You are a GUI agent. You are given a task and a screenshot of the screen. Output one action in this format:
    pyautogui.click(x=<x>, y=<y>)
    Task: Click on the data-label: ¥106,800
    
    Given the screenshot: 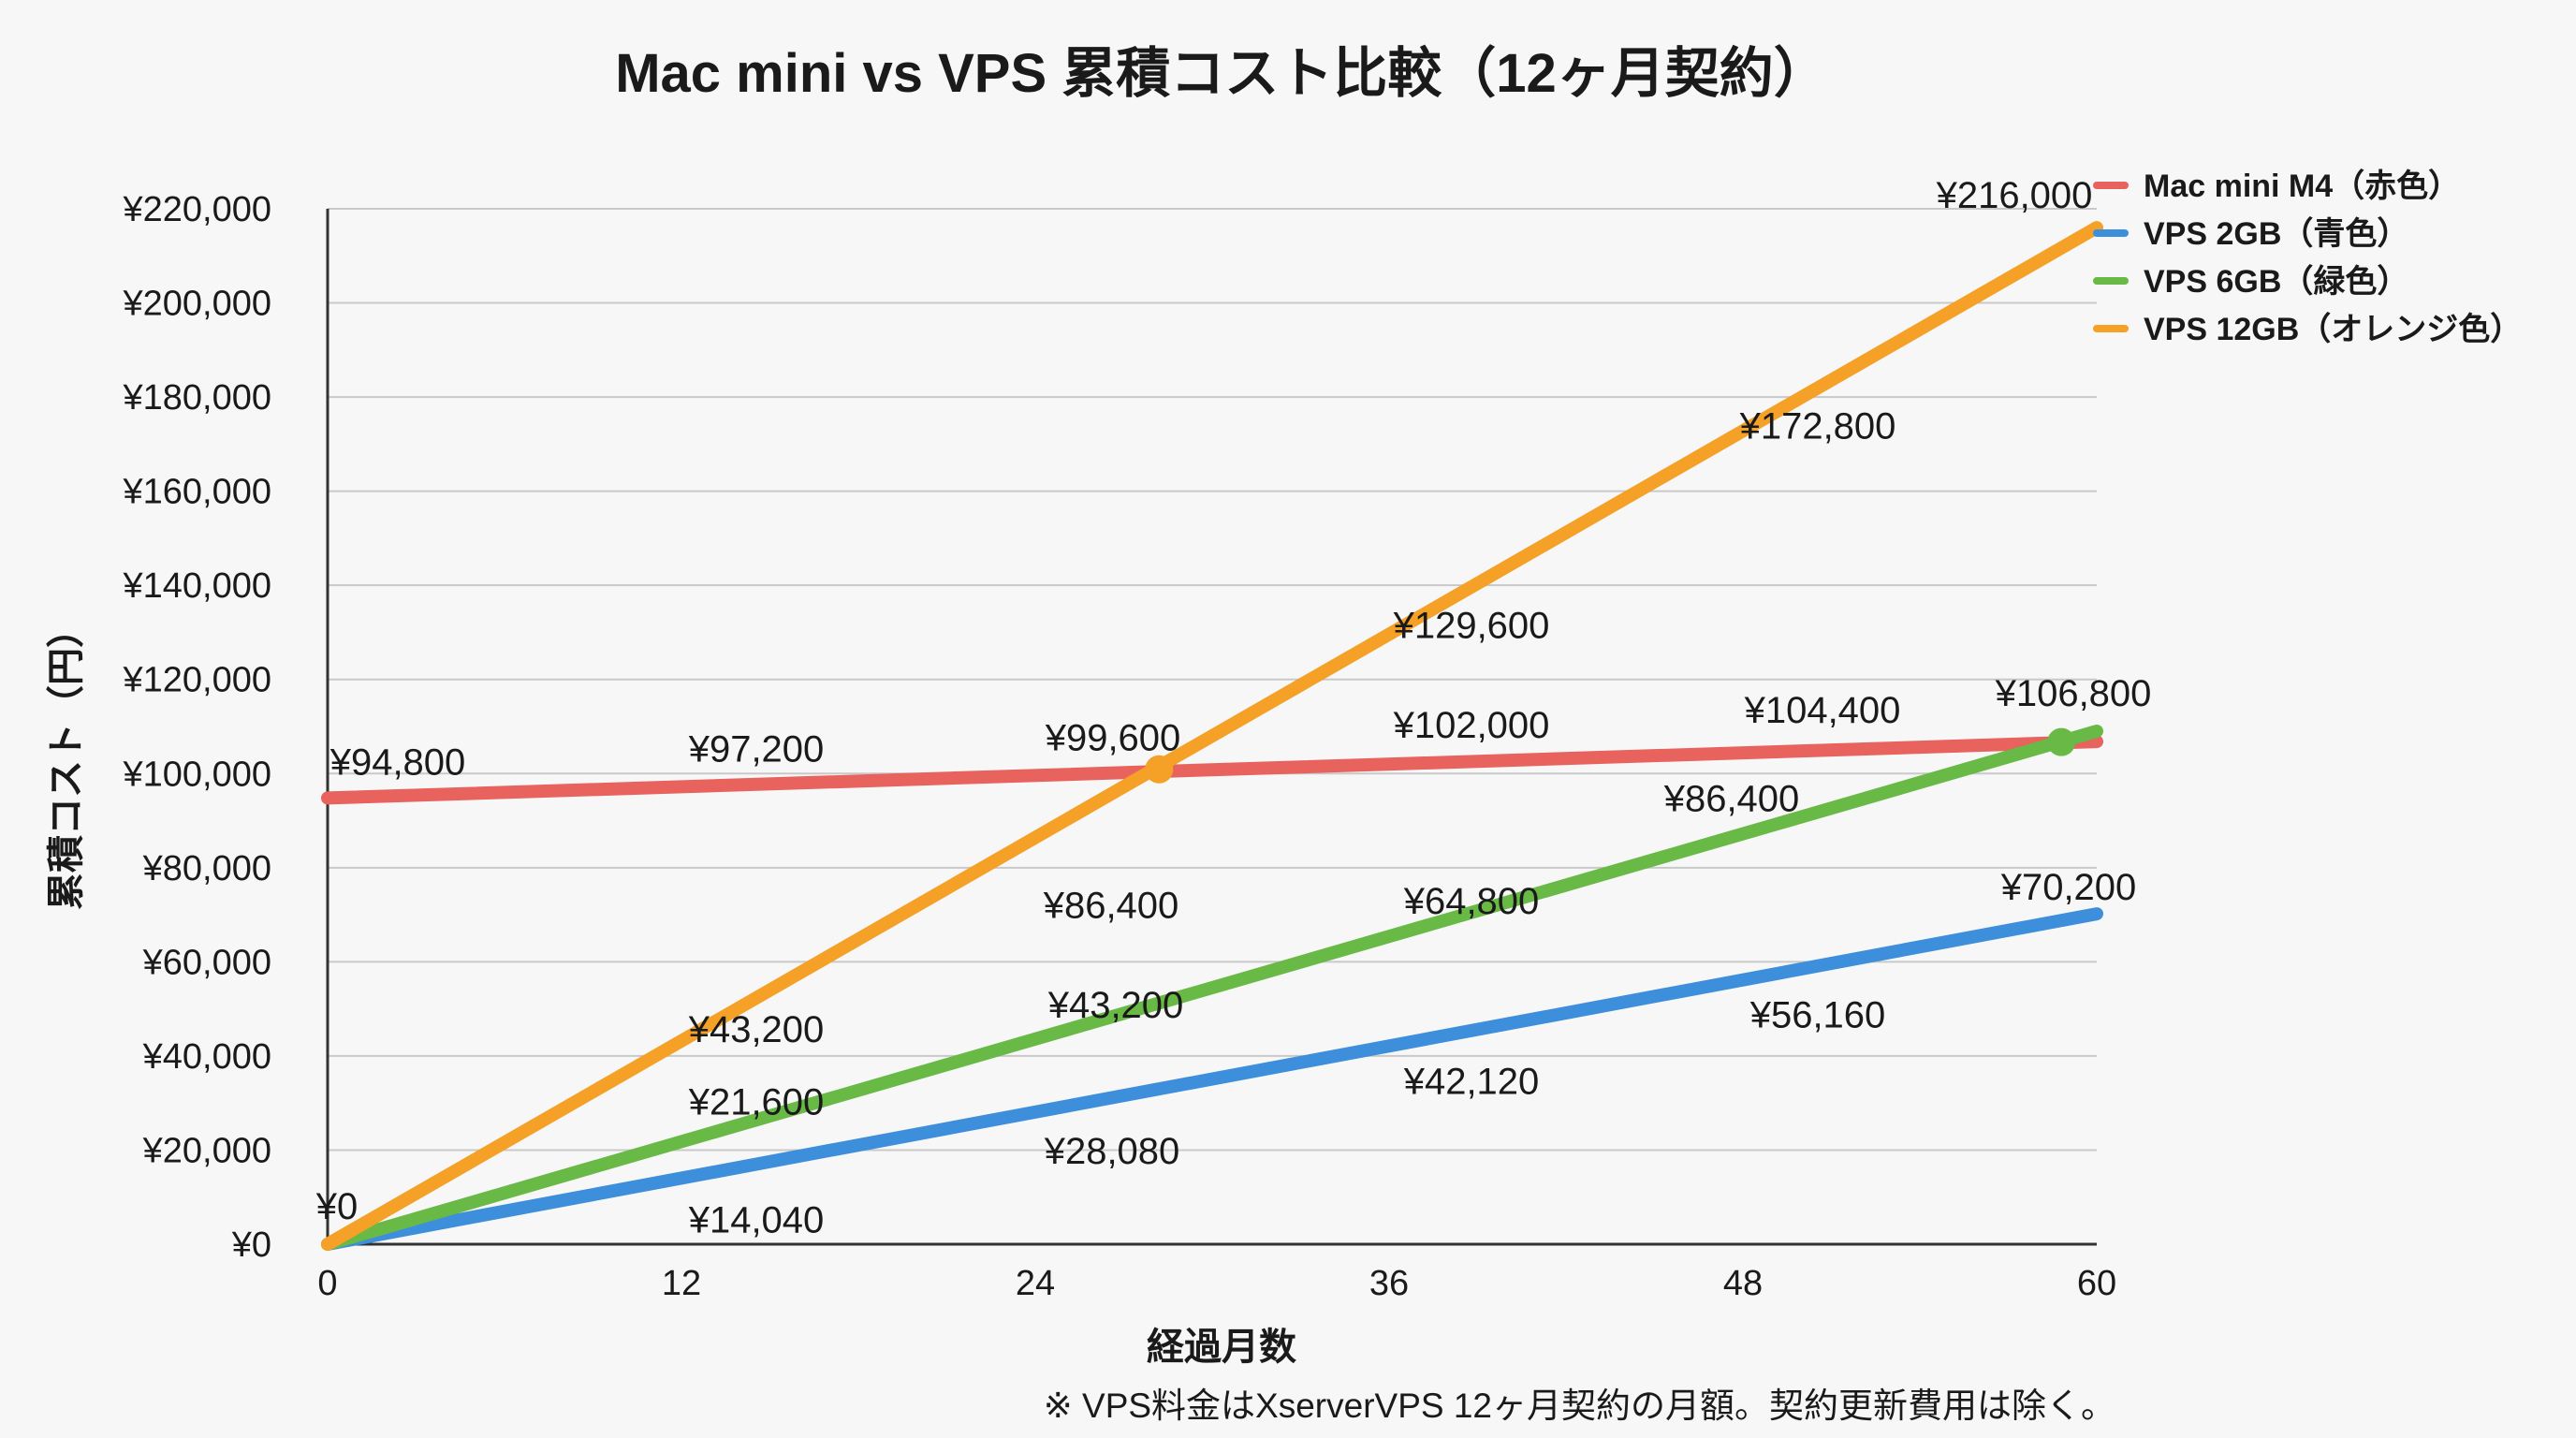 What is the action you would take?
    pyautogui.click(x=2073, y=693)
    